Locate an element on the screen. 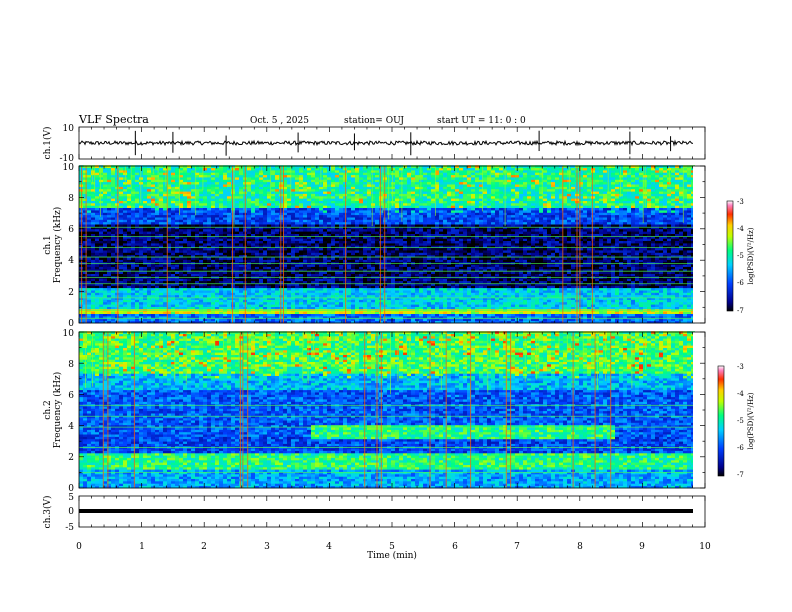  ch3-ytick-mid: 0 is located at coordinates (71, 512).